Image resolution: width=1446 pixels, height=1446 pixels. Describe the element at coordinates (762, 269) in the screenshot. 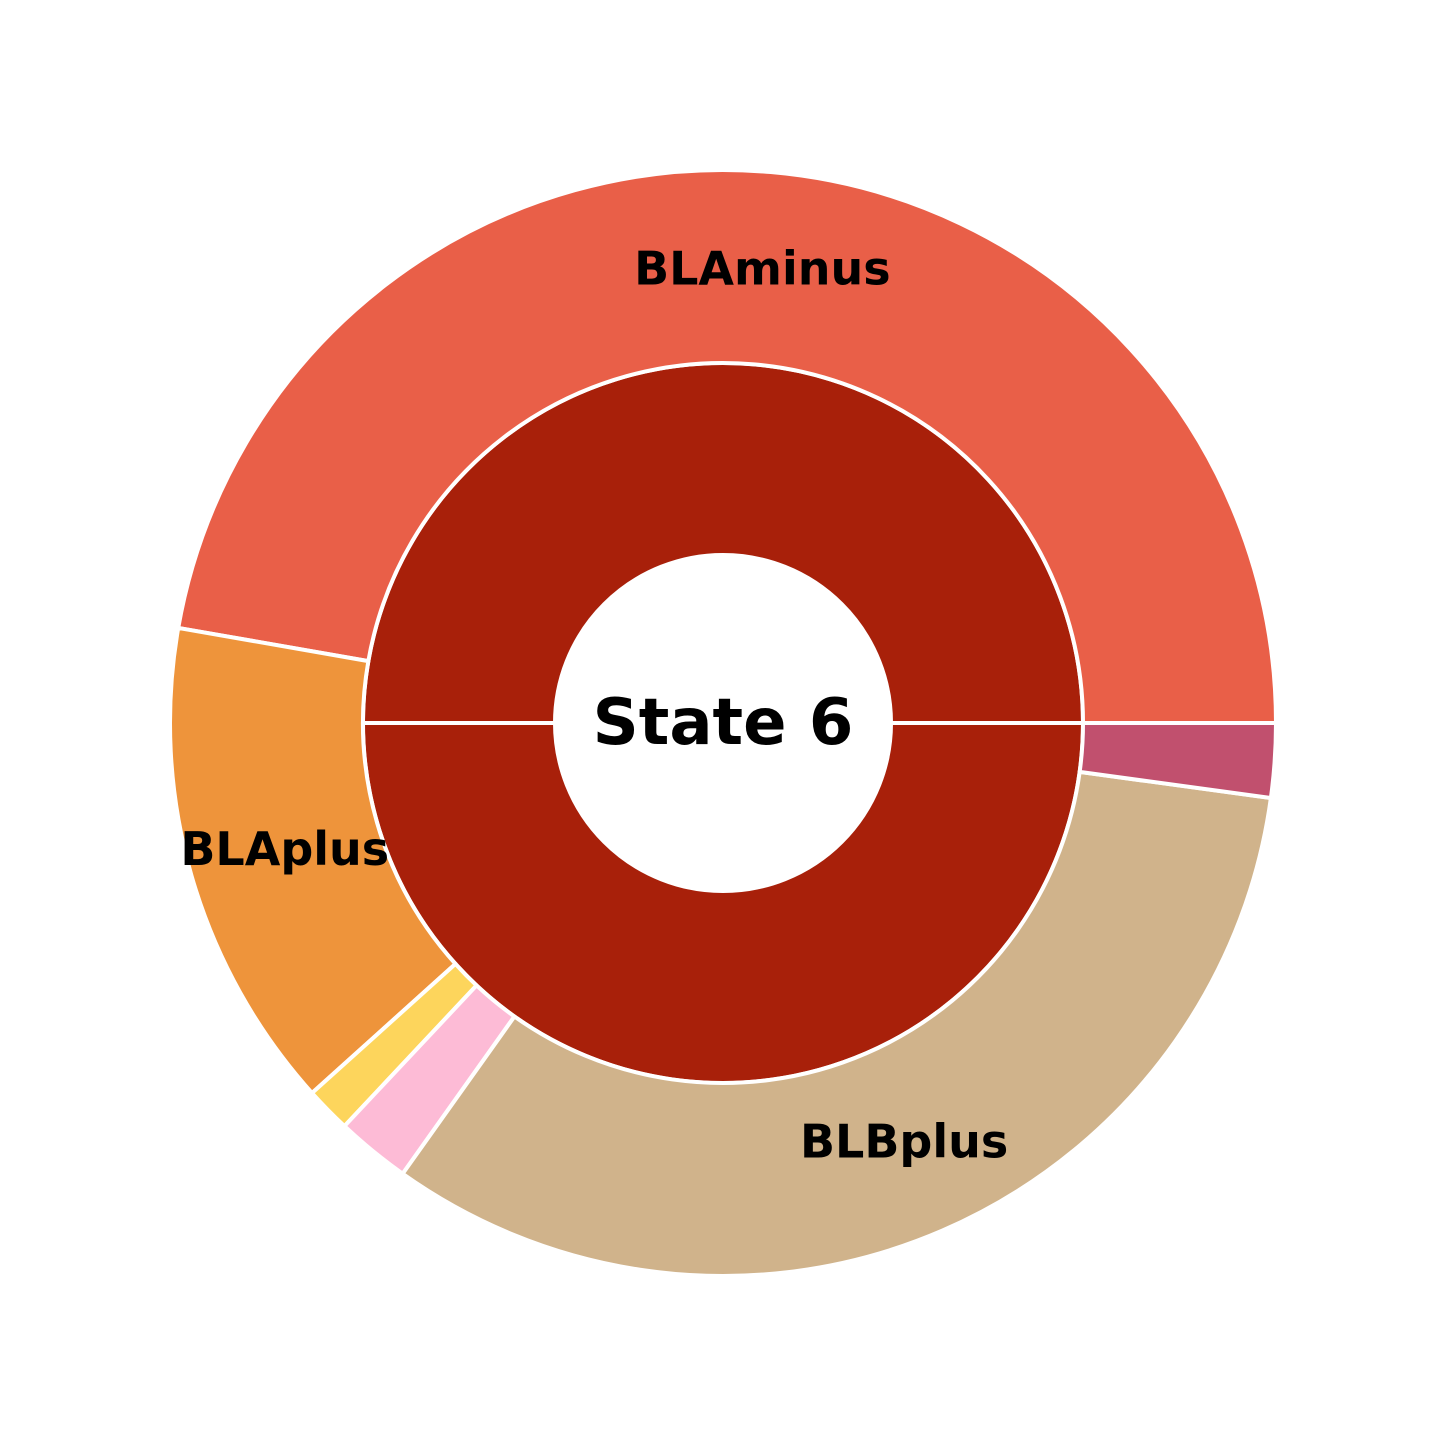

I see `slice-label-blaminus: BLAminus` at that location.